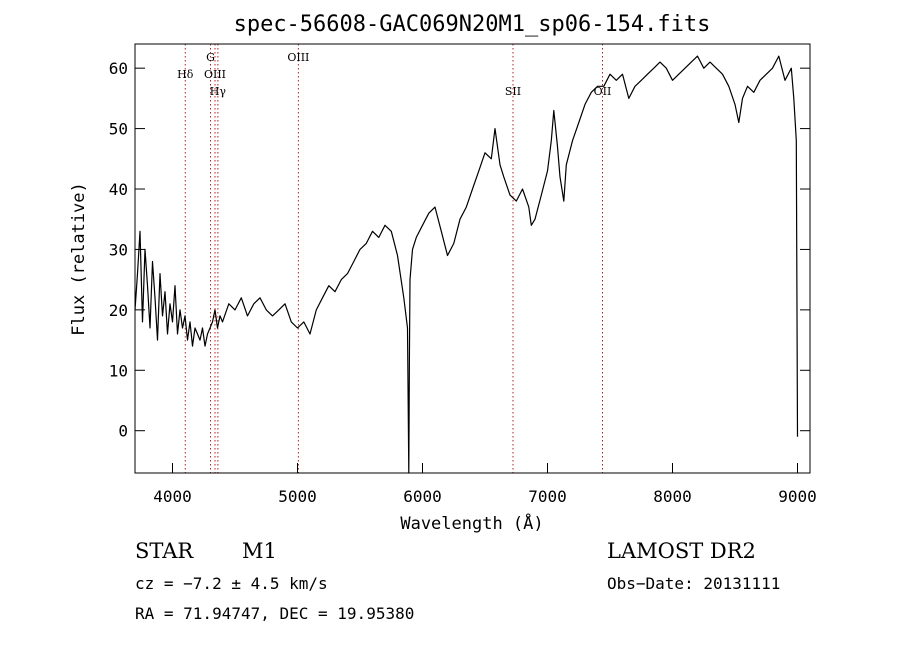 The width and height of the screenshot is (900, 649). What do you see at coordinates (118, 370) in the screenshot?
I see `y-tick-label: 10` at bounding box center [118, 370].